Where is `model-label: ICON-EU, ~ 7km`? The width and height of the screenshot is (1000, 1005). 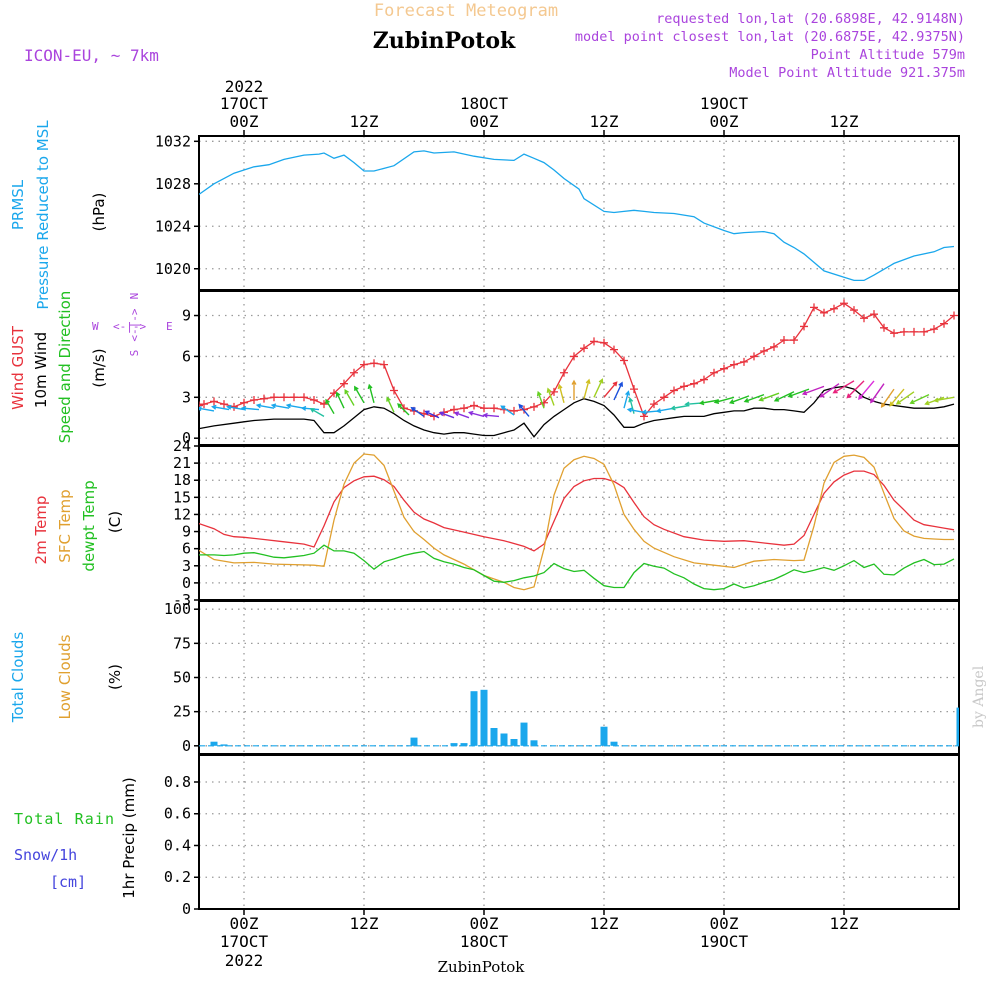
model-label: ICON-EU, ~ 7km is located at coordinates (91, 55).